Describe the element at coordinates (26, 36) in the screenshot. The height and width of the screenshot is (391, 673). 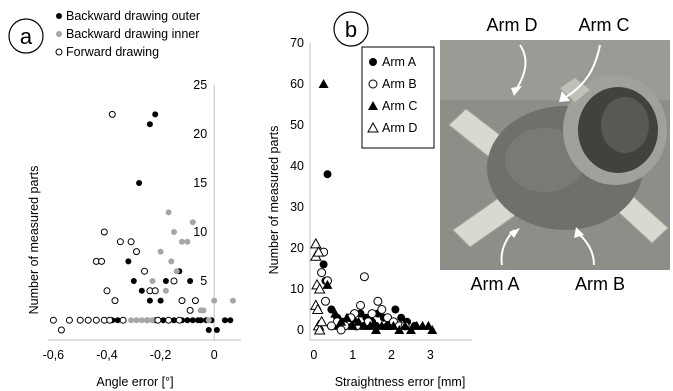
I see `panel-a-label: a` at that location.